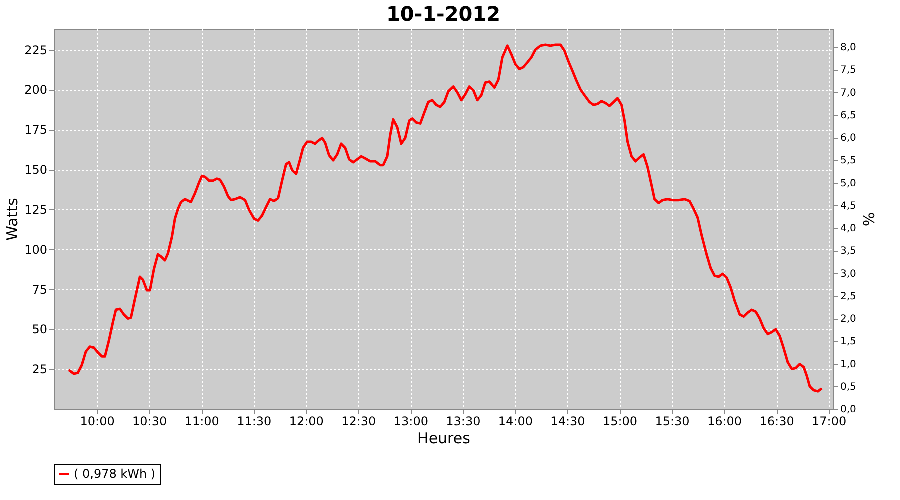  I want to click on x-tick-label: 13:00, so click(411, 421).